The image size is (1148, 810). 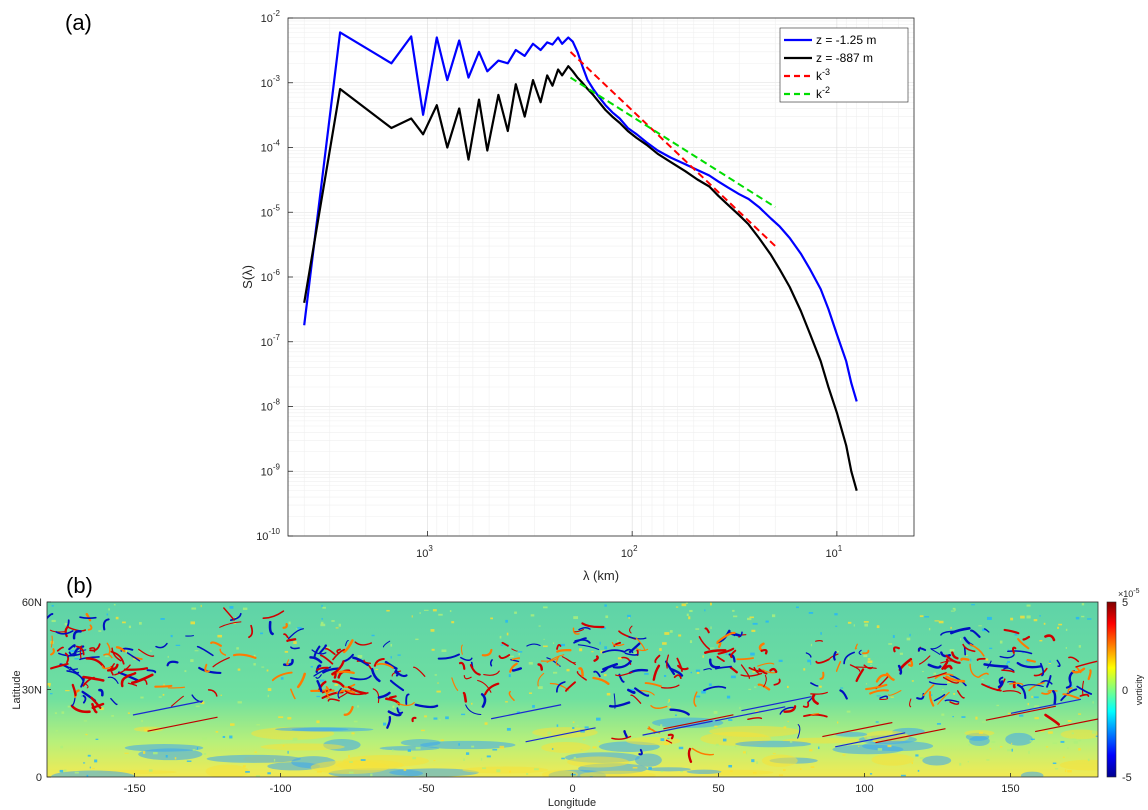 What do you see at coordinates (1125, 603) in the screenshot?
I see `colorbar-tick-max: 5` at bounding box center [1125, 603].